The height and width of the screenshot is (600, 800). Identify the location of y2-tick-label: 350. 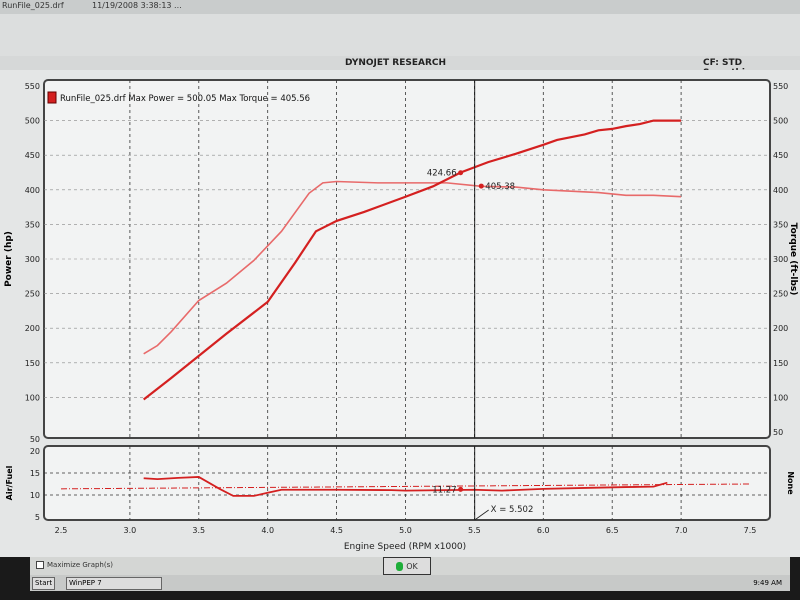
(780, 224).